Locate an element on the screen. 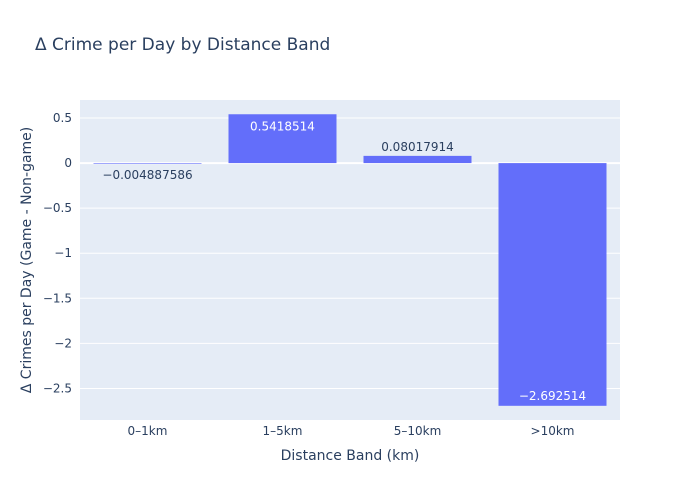 Image resolution: width=700 pixels, height=500 pixels. y-tick-label: −1.5 is located at coordinates (57, 298).